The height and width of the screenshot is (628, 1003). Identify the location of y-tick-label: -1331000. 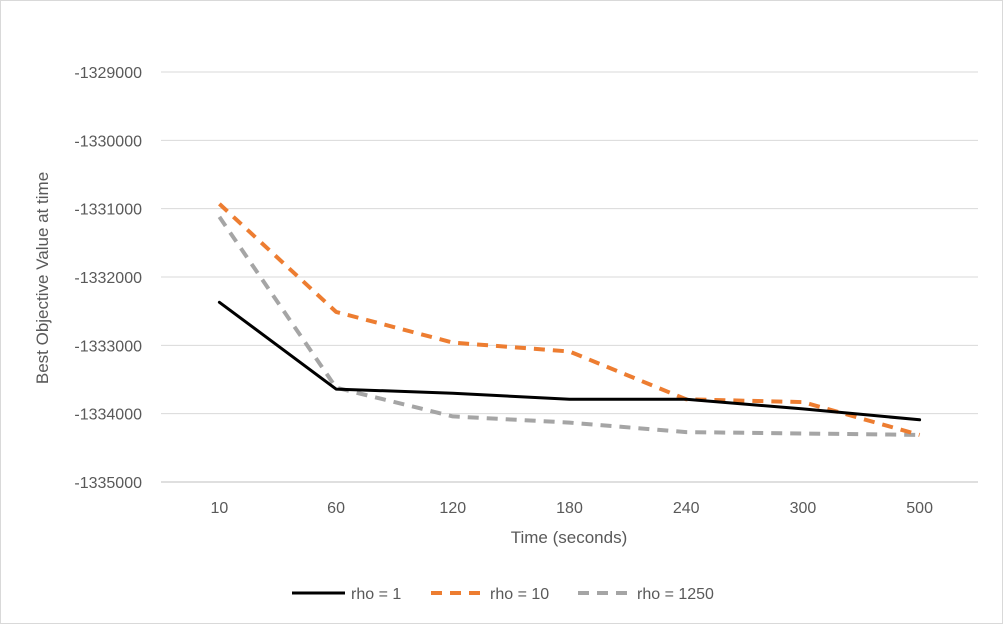
(108, 210).